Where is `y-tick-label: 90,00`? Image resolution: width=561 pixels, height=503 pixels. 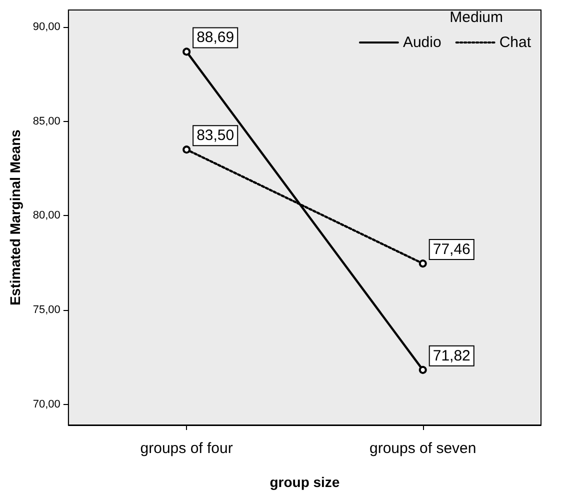
y-tick-label: 90,00 is located at coordinates (46, 26).